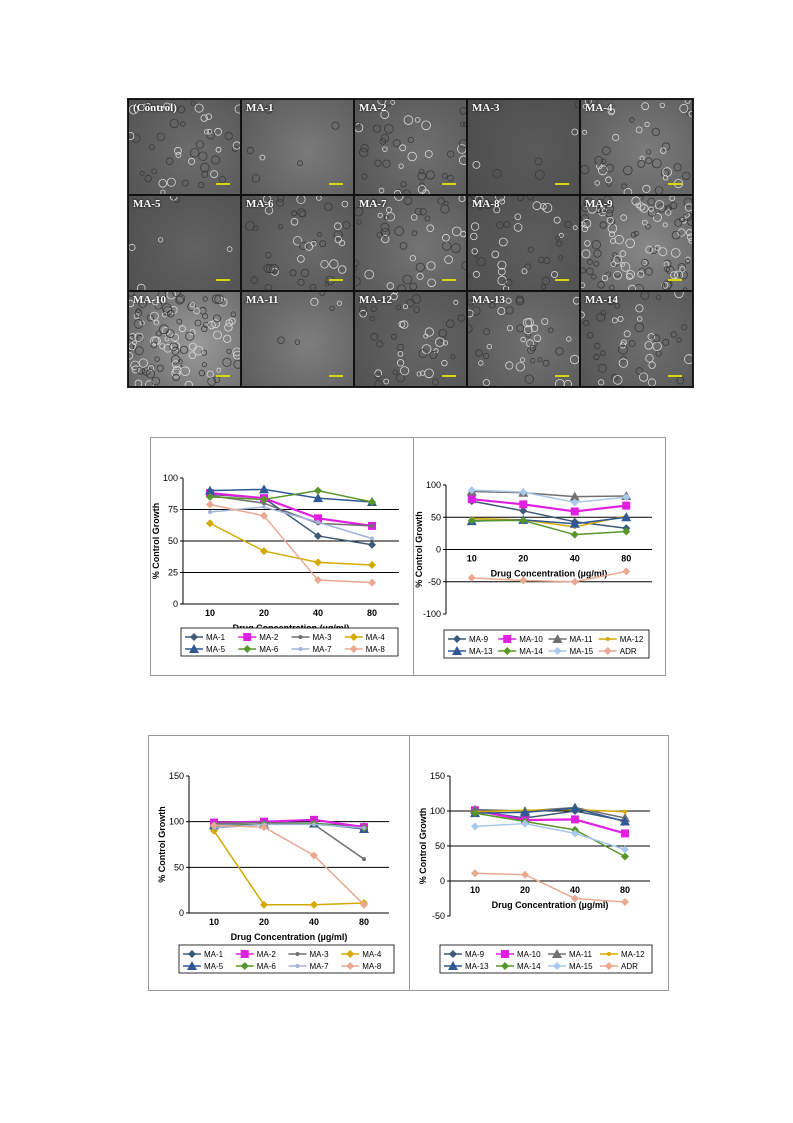  Describe the element at coordinates (260, 204) in the screenshot. I see `micrograph-label: MA-6` at that location.